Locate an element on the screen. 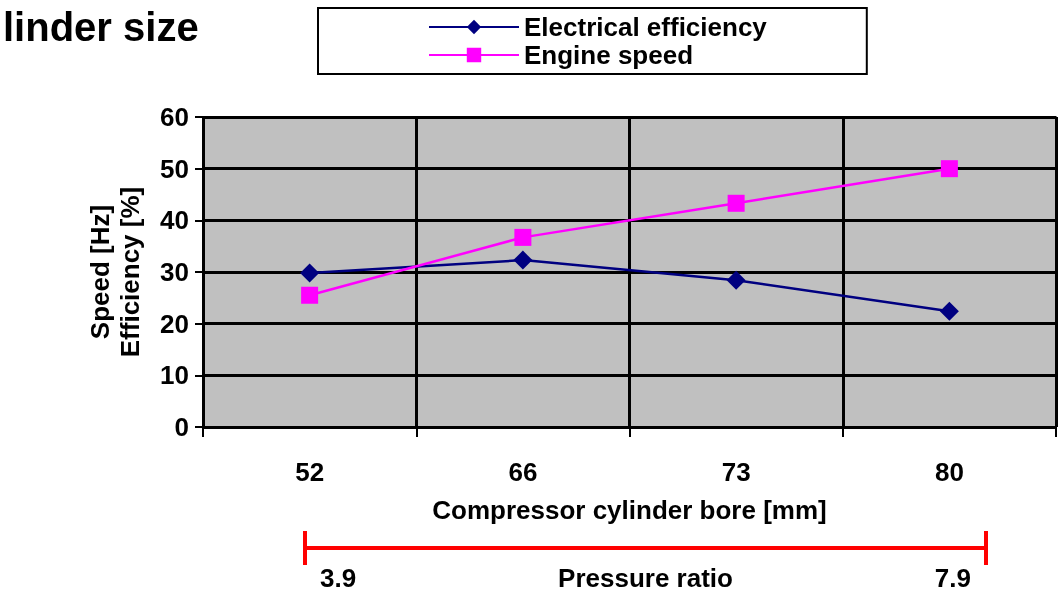 The width and height of the screenshot is (1060, 591). chart-title: linder size is located at coordinates (101, 27).